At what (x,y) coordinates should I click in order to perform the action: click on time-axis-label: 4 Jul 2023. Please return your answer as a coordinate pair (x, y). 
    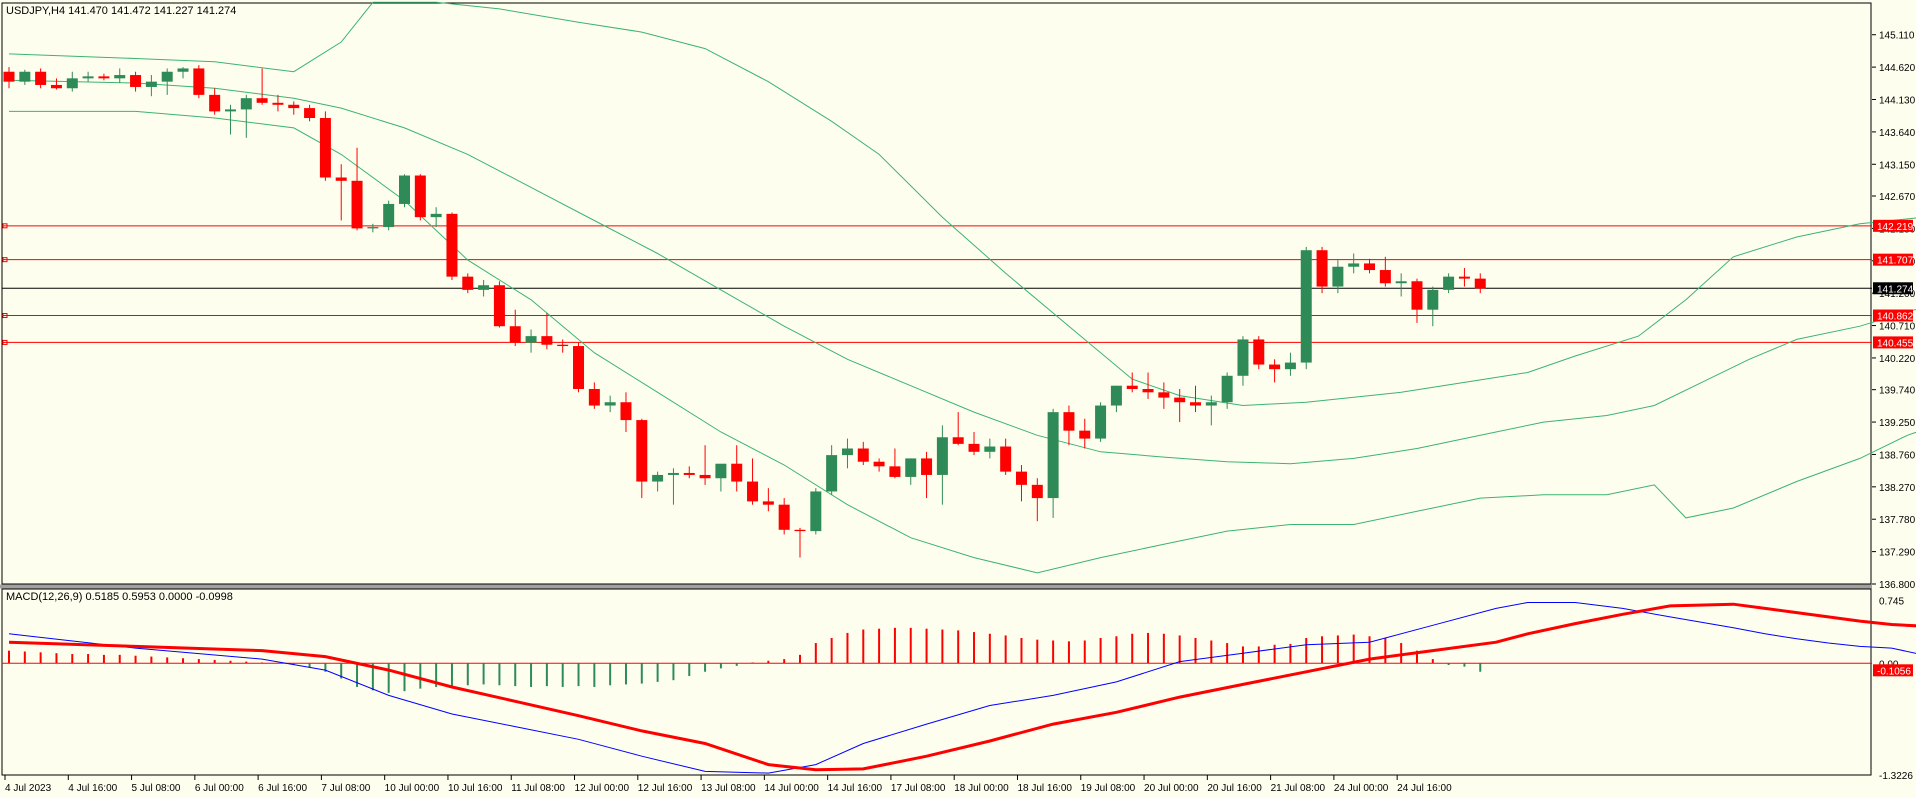
    Looking at the image, I should click on (28, 788).